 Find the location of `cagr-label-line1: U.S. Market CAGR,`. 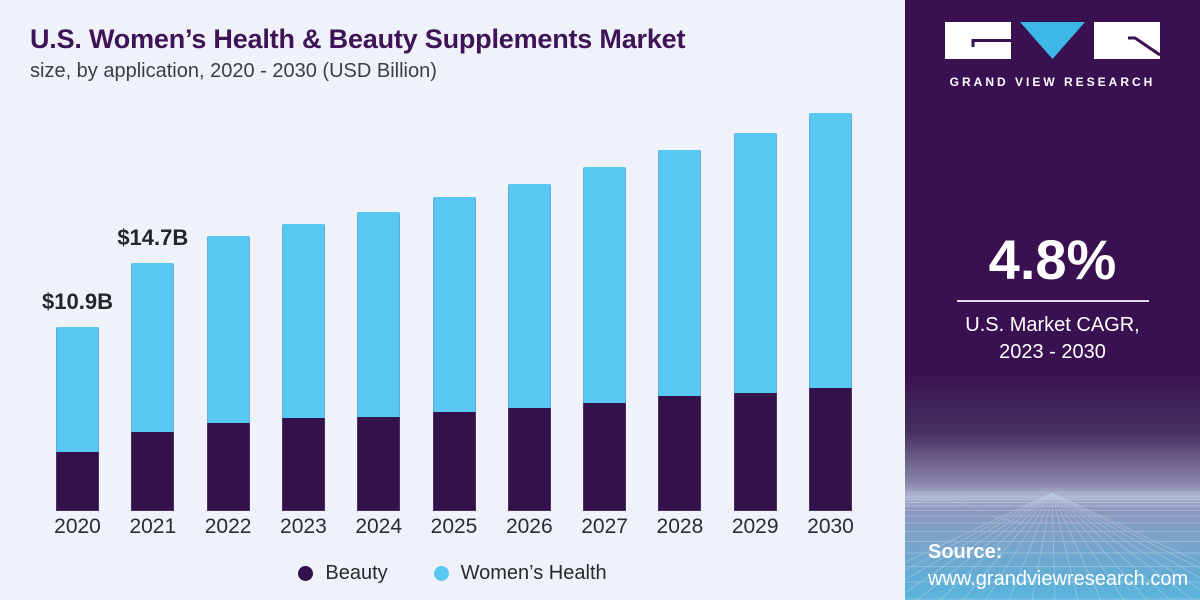

cagr-label-line1: U.S. Market CAGR, is located at coordinates (1052, 325).